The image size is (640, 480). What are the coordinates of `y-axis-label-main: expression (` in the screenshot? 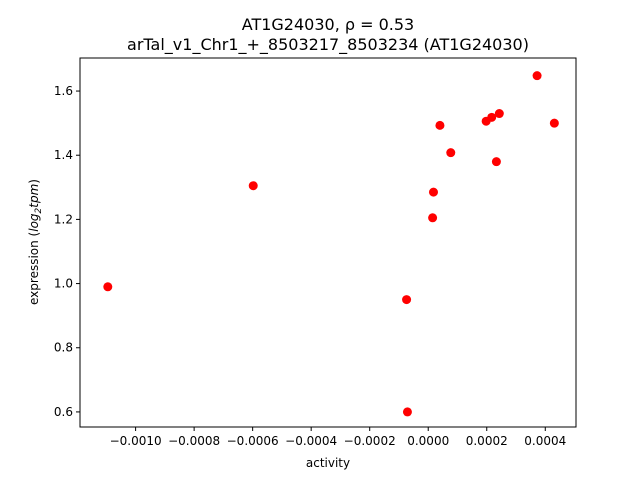 It's located at (34, 268).